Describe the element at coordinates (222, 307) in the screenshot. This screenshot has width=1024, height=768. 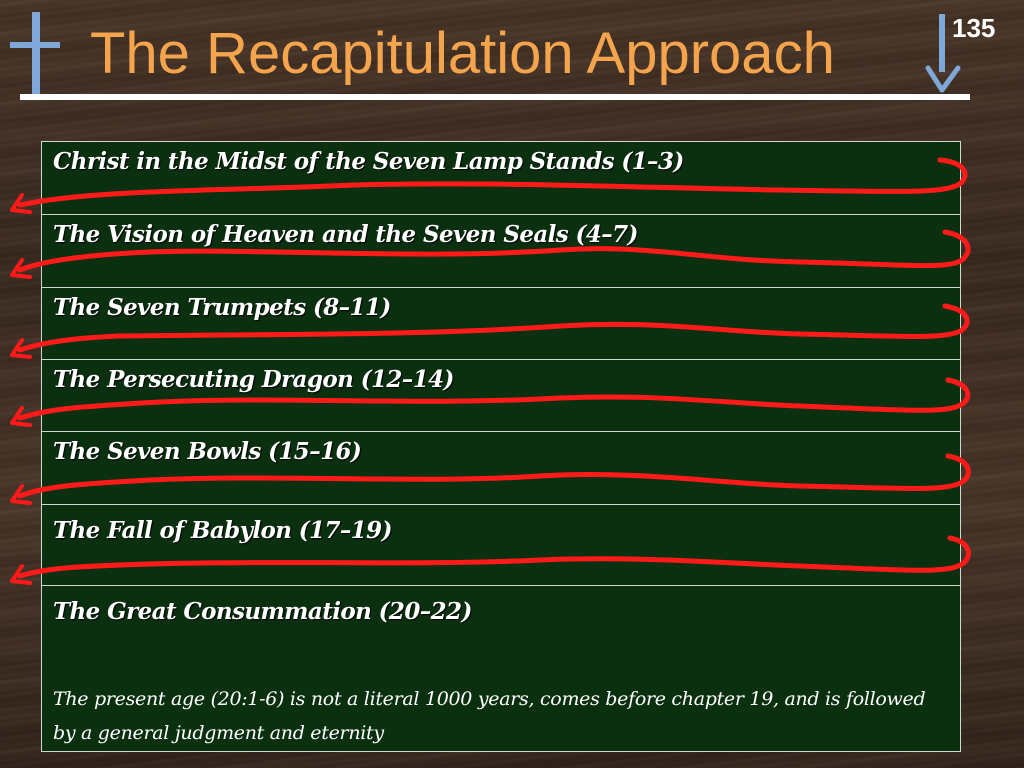
I see `row-label: The Seven Trumpets (8–11)` at that location.